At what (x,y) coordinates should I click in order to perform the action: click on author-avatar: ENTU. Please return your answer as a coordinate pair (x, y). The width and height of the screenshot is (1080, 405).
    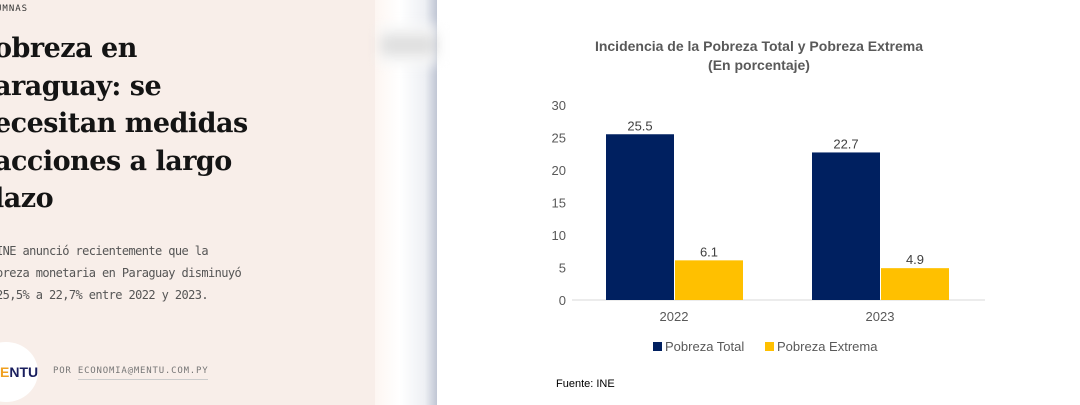
    Looking at the image, I should click on (19, 372).